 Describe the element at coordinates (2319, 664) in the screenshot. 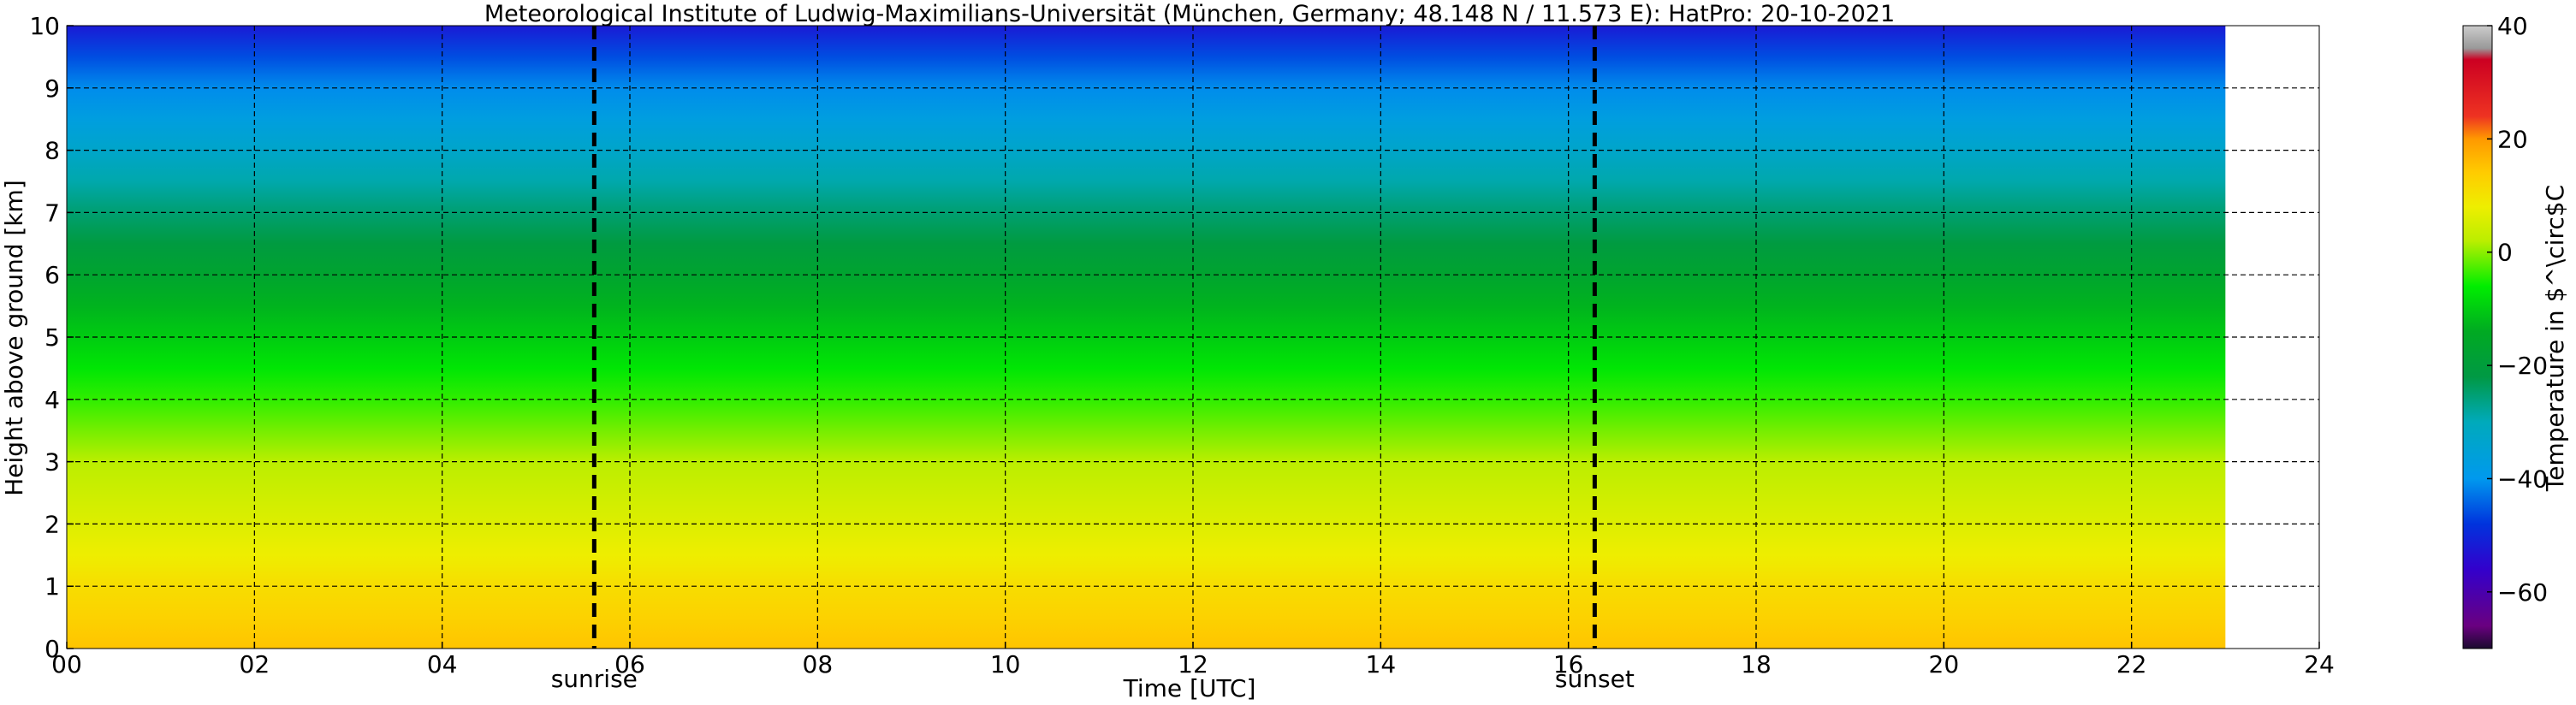

I see `x-tick-label: 24` at that location.